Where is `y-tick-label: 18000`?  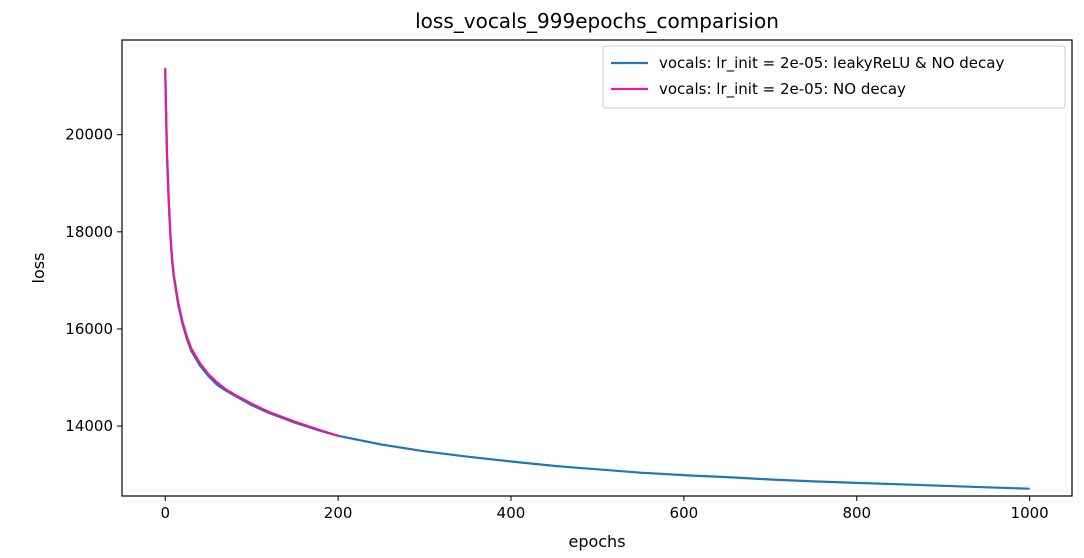
y-tick-label: 18000 is located at coordinates (89, 232).